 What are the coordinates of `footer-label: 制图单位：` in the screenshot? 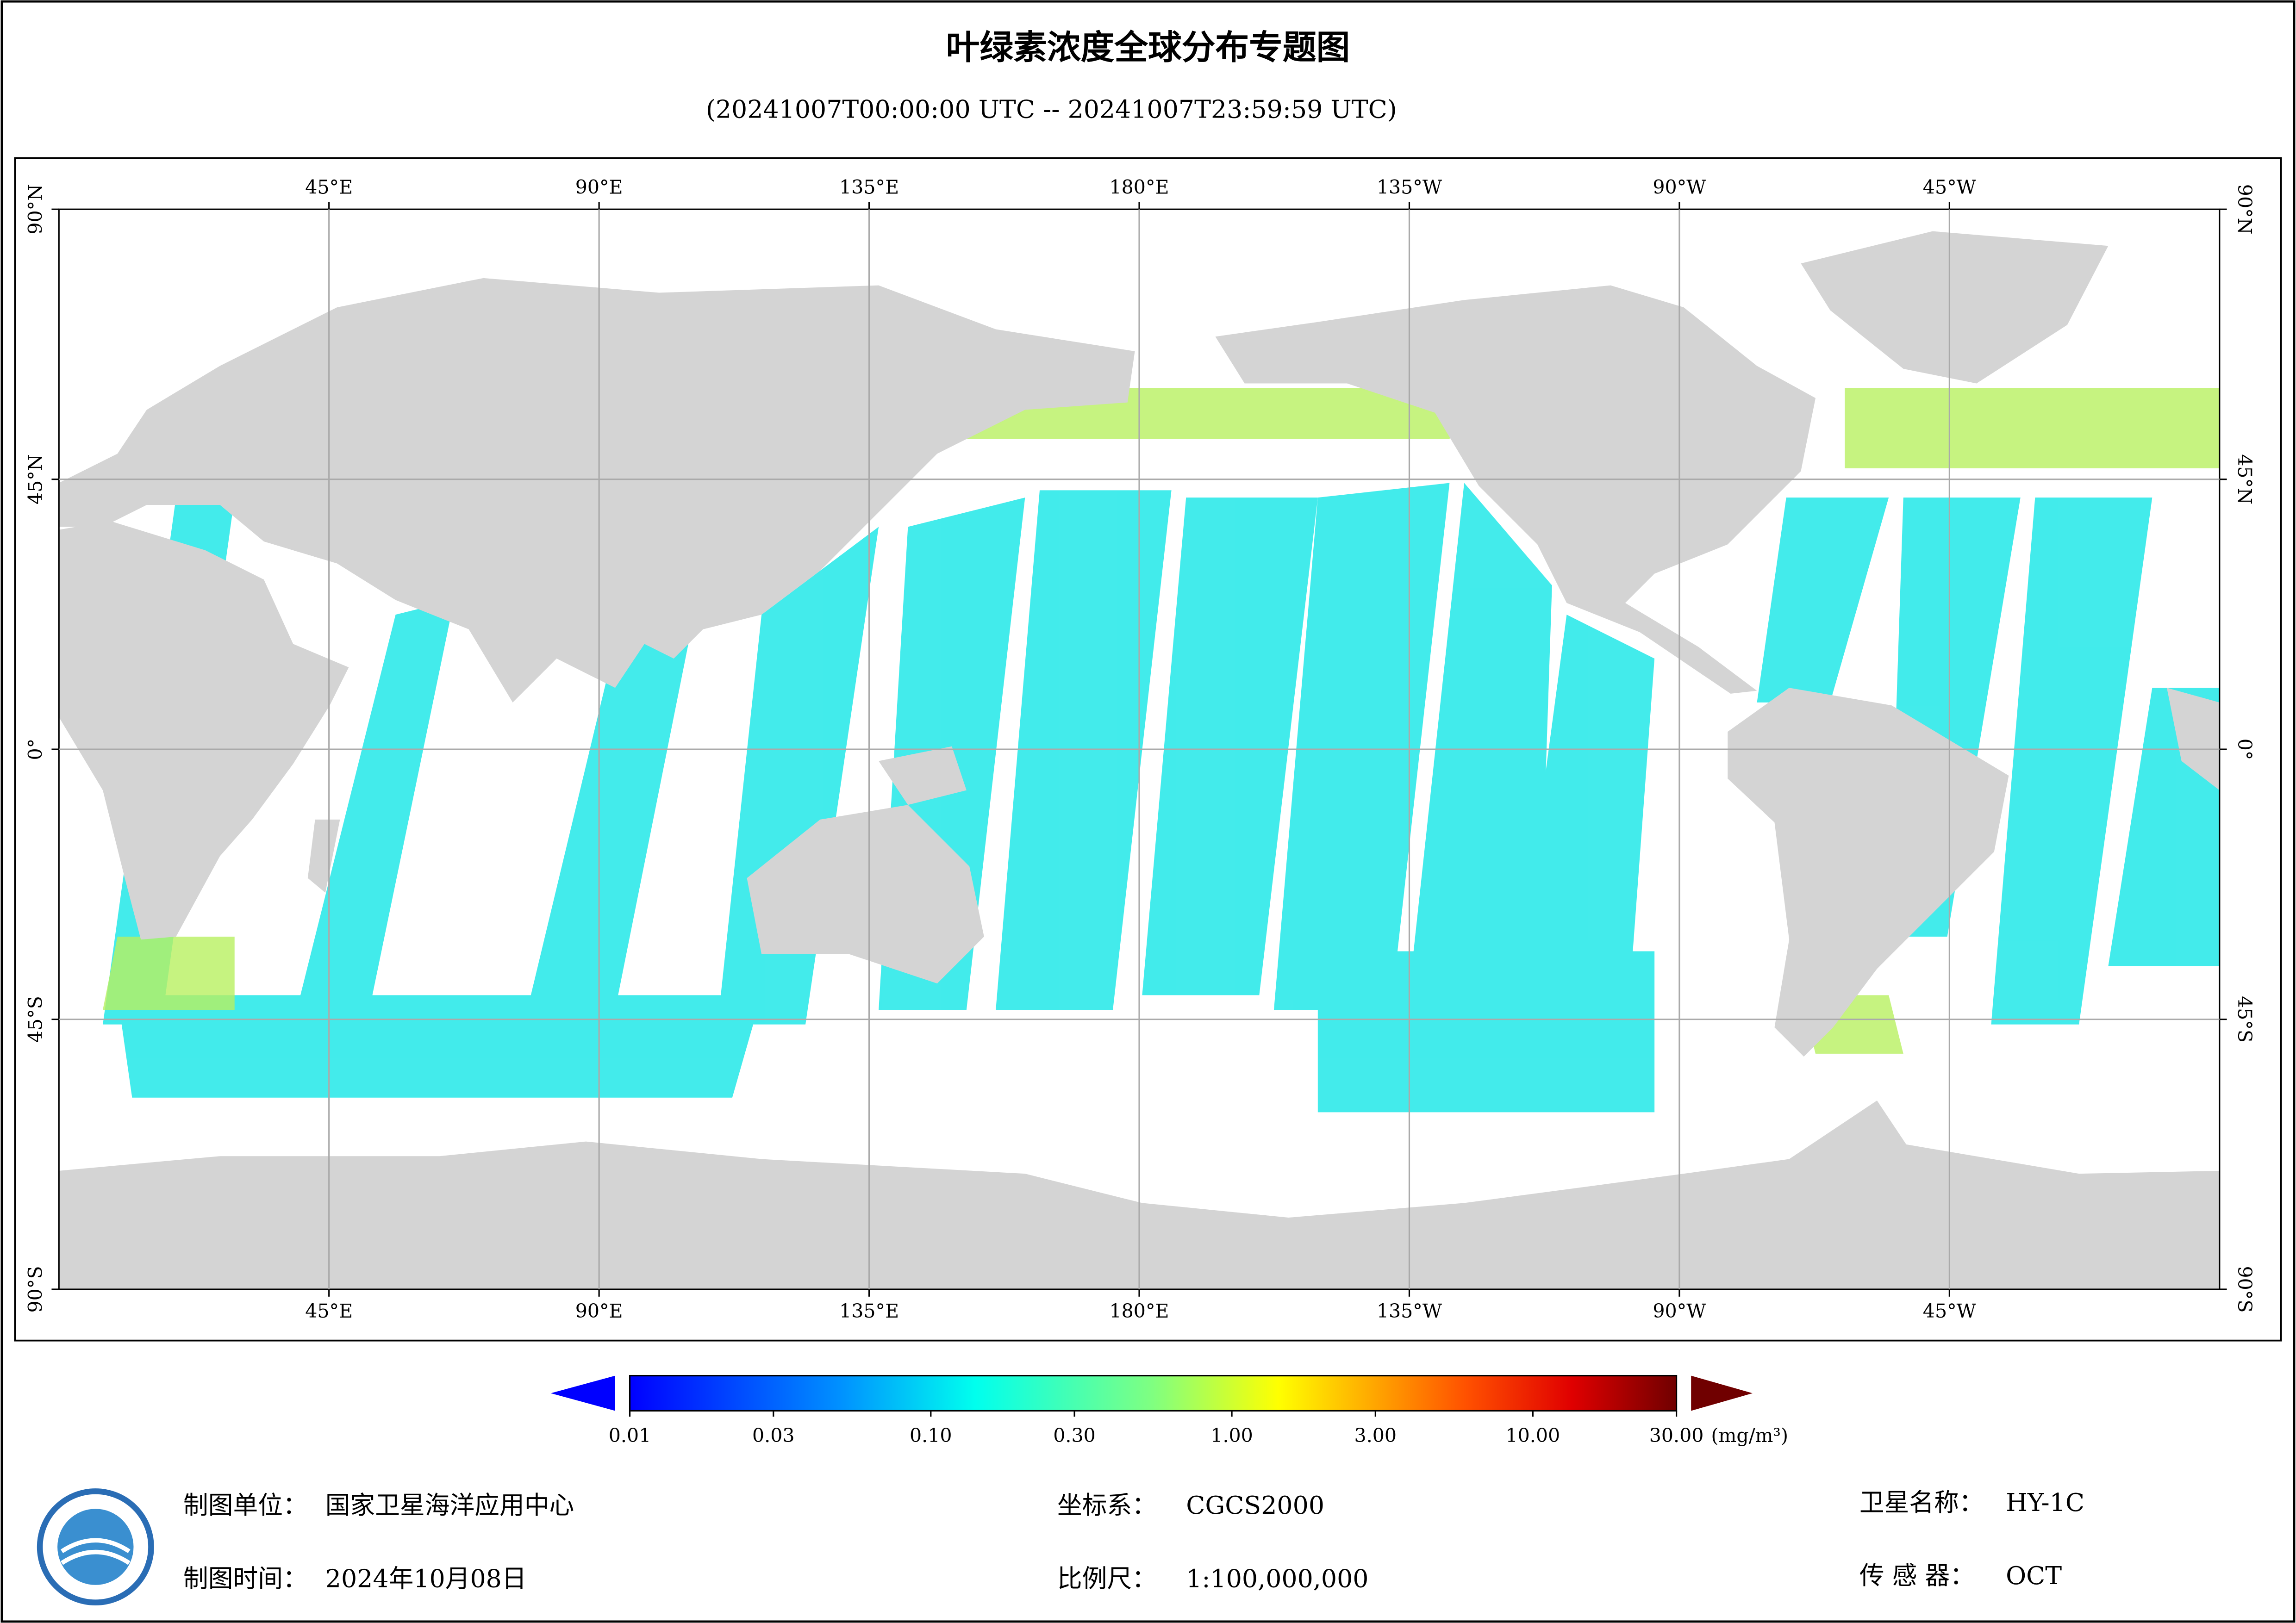 It's located at (246, 1505).